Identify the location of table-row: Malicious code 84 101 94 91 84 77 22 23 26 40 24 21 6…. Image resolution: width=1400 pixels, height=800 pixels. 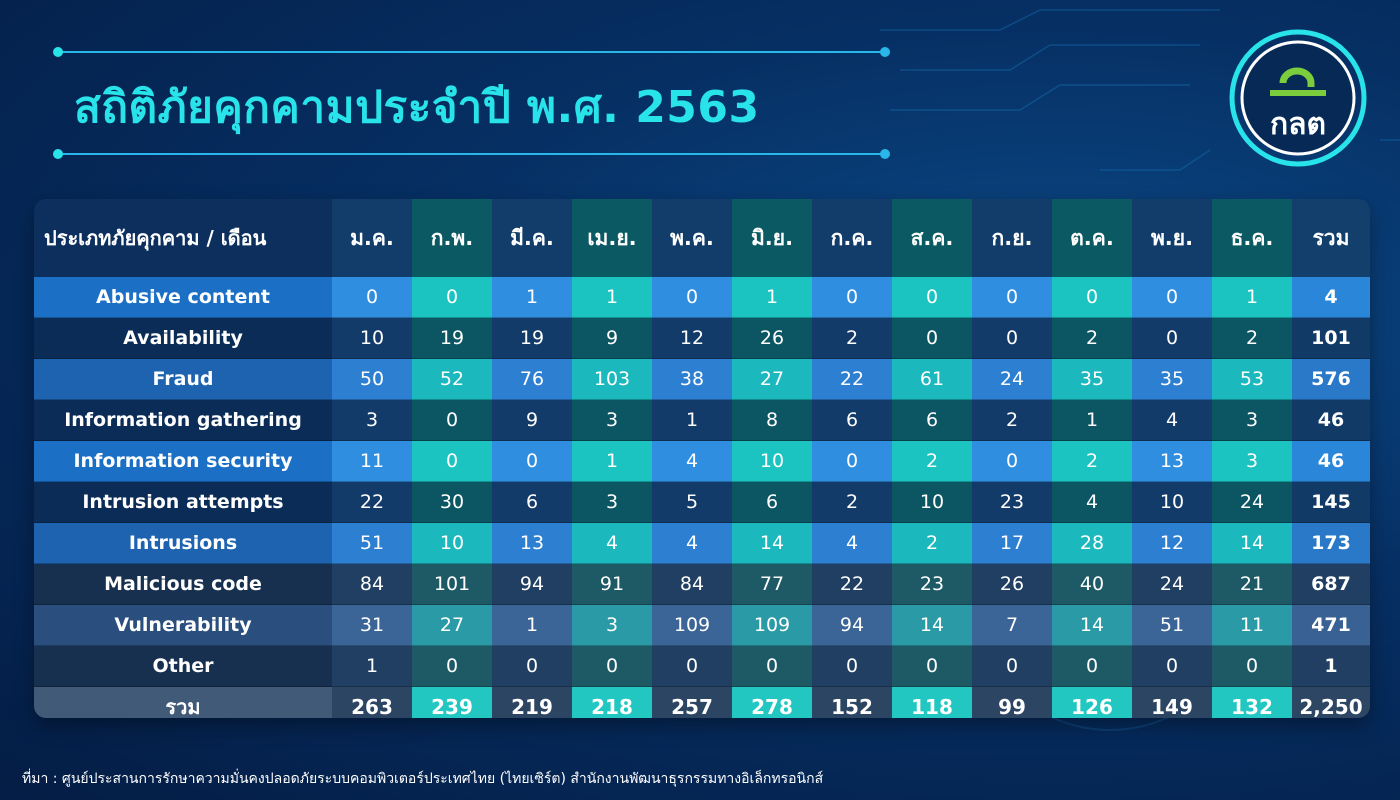
(702, 584).